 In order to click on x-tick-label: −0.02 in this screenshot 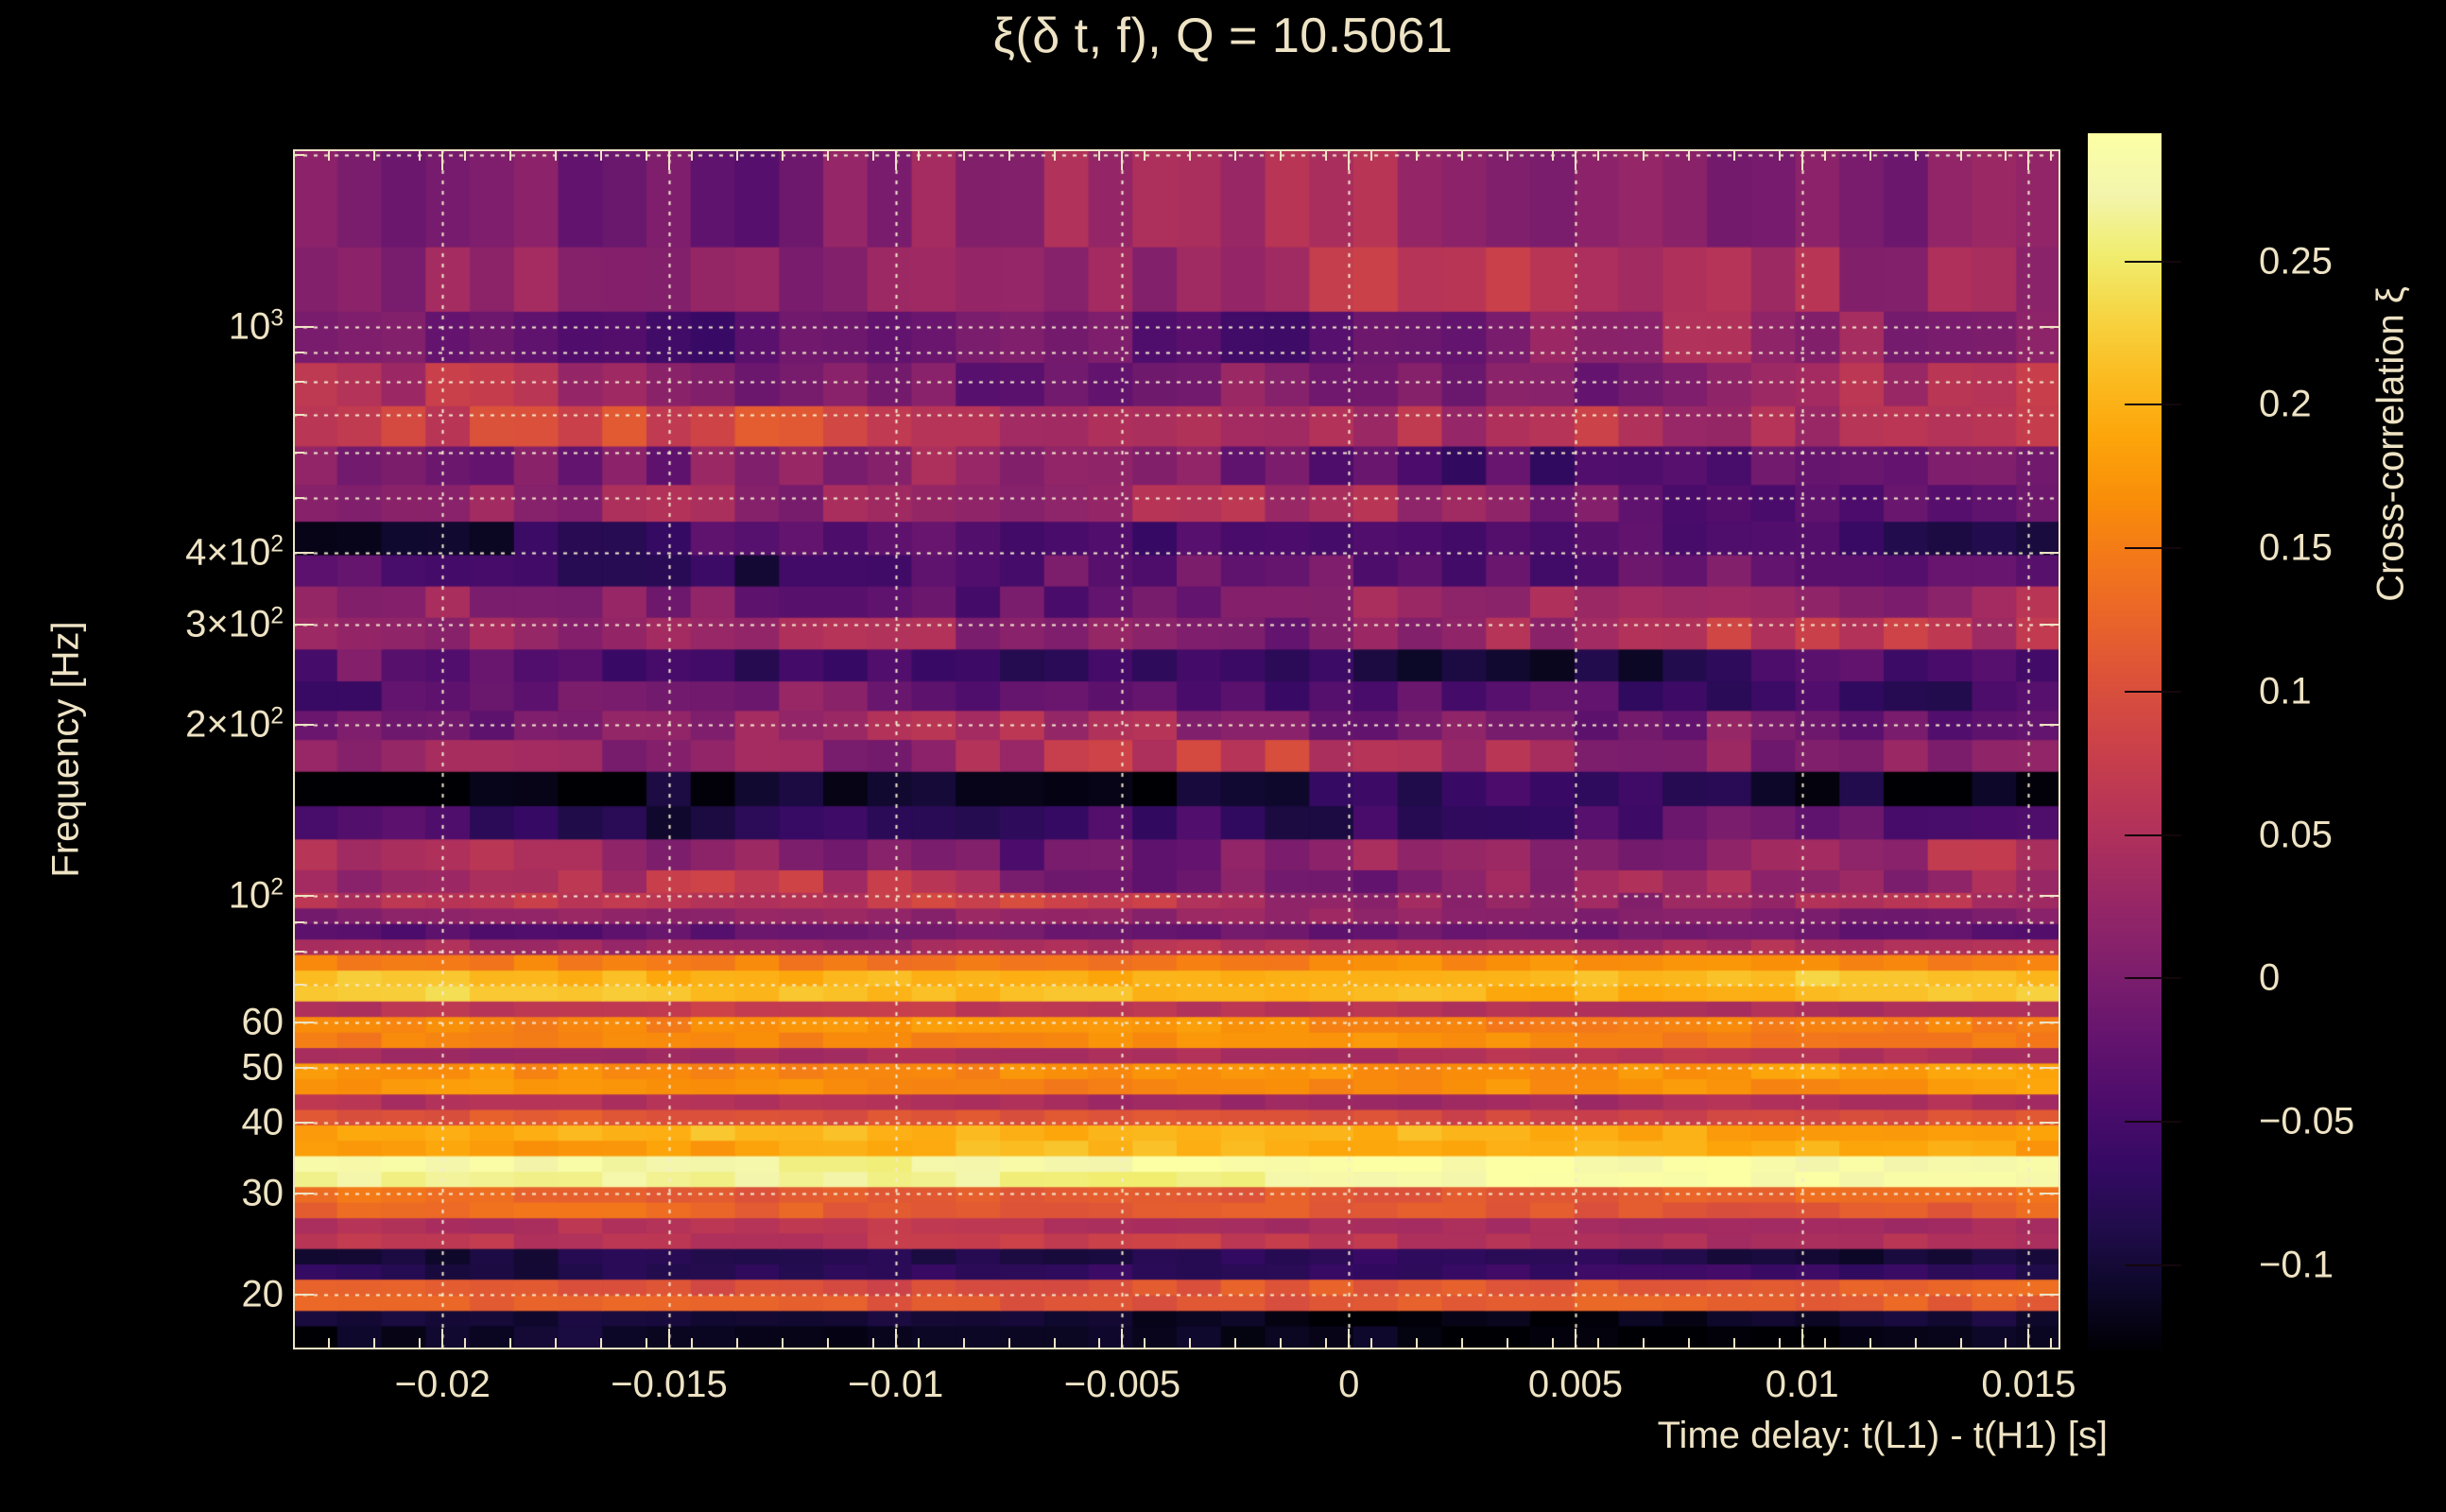, I will do `click(442, 1384)`.